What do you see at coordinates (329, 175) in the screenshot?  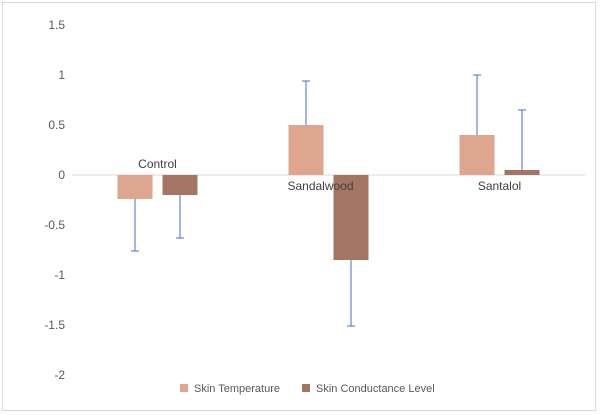 I see `category-labels: Control Sandalwood Santalol` at bounding box center [329, 175].